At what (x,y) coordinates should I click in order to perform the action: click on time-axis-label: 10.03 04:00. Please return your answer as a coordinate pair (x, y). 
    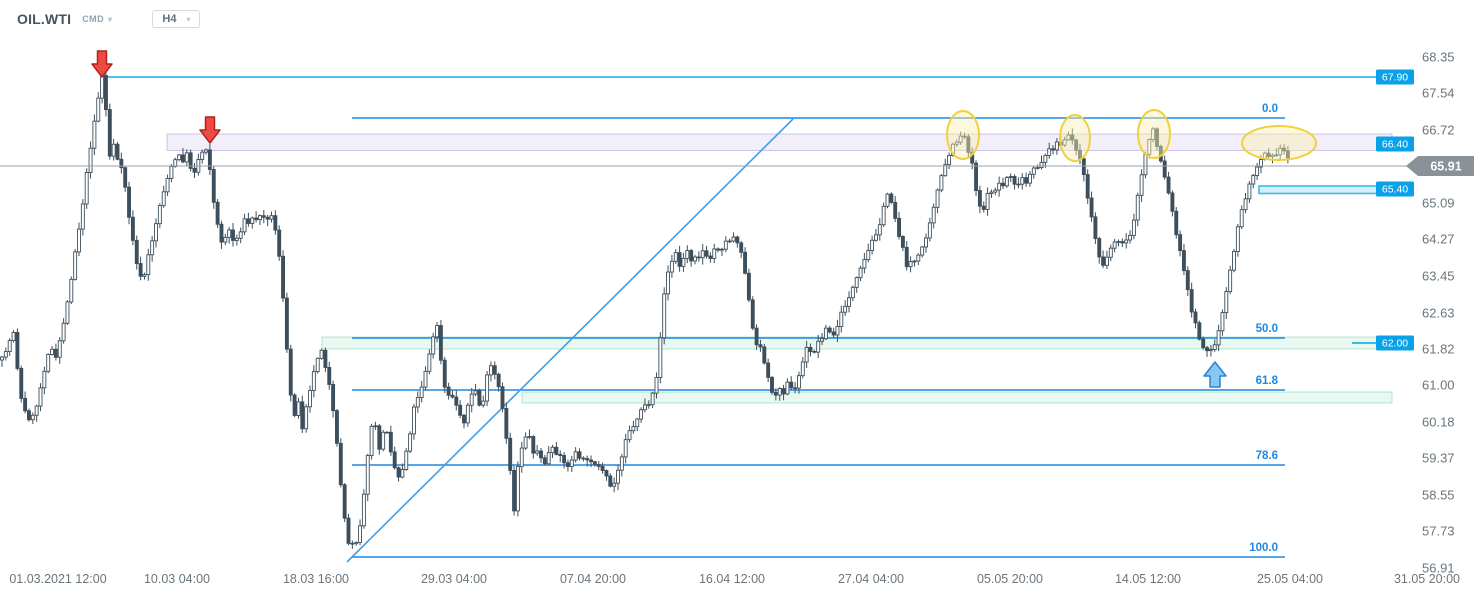
    Looking at the image, I should click on (177, 579).